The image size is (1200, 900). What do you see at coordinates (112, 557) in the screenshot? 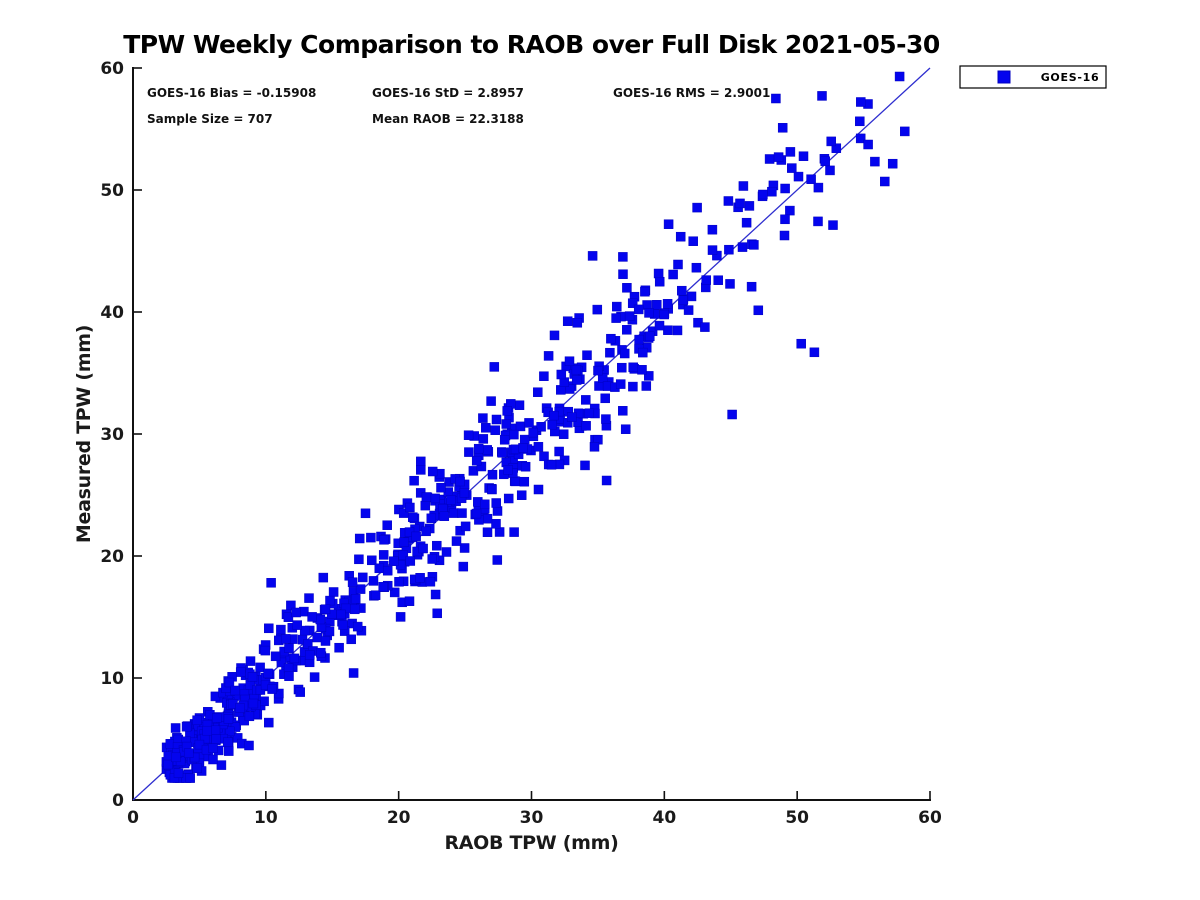
I see `y-tick-label: 20` at bounding box center [112, 557].